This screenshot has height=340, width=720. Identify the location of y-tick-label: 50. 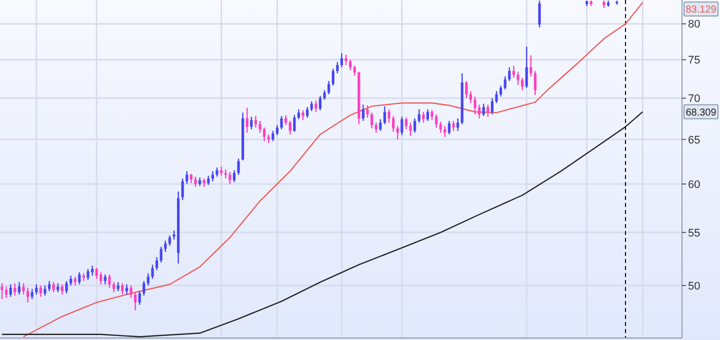
(694, 286).